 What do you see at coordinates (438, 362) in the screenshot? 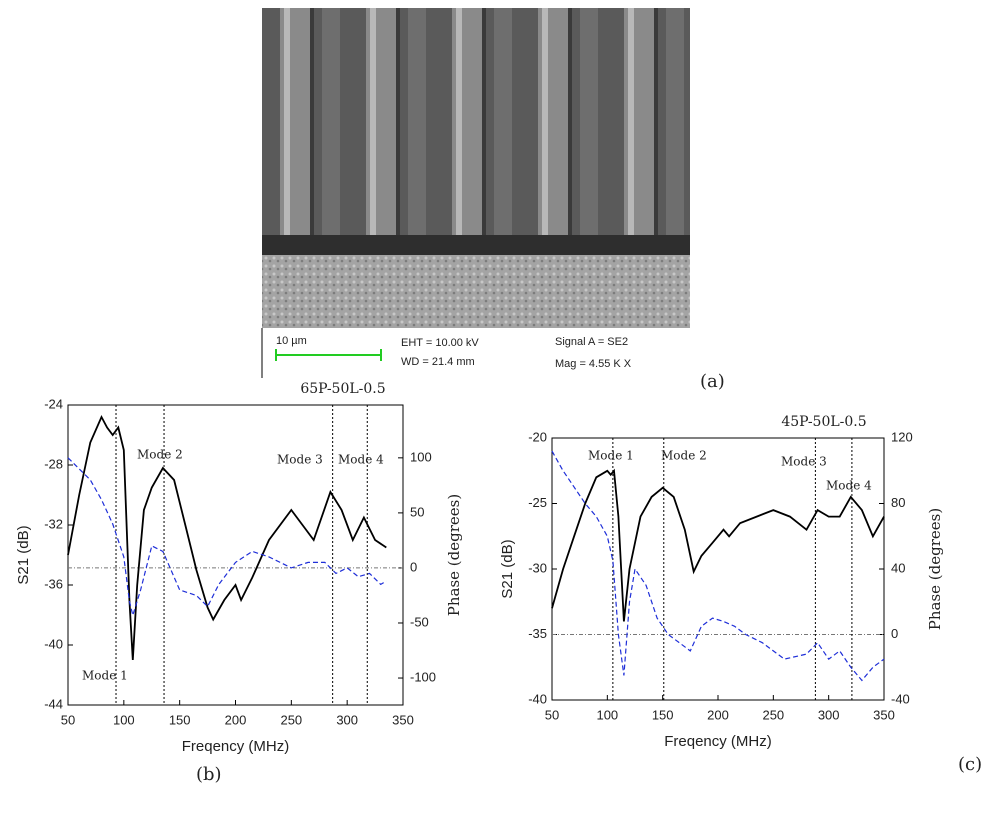
I see `wd: WD = 21.4 mm` at bounding box center [438, 362].